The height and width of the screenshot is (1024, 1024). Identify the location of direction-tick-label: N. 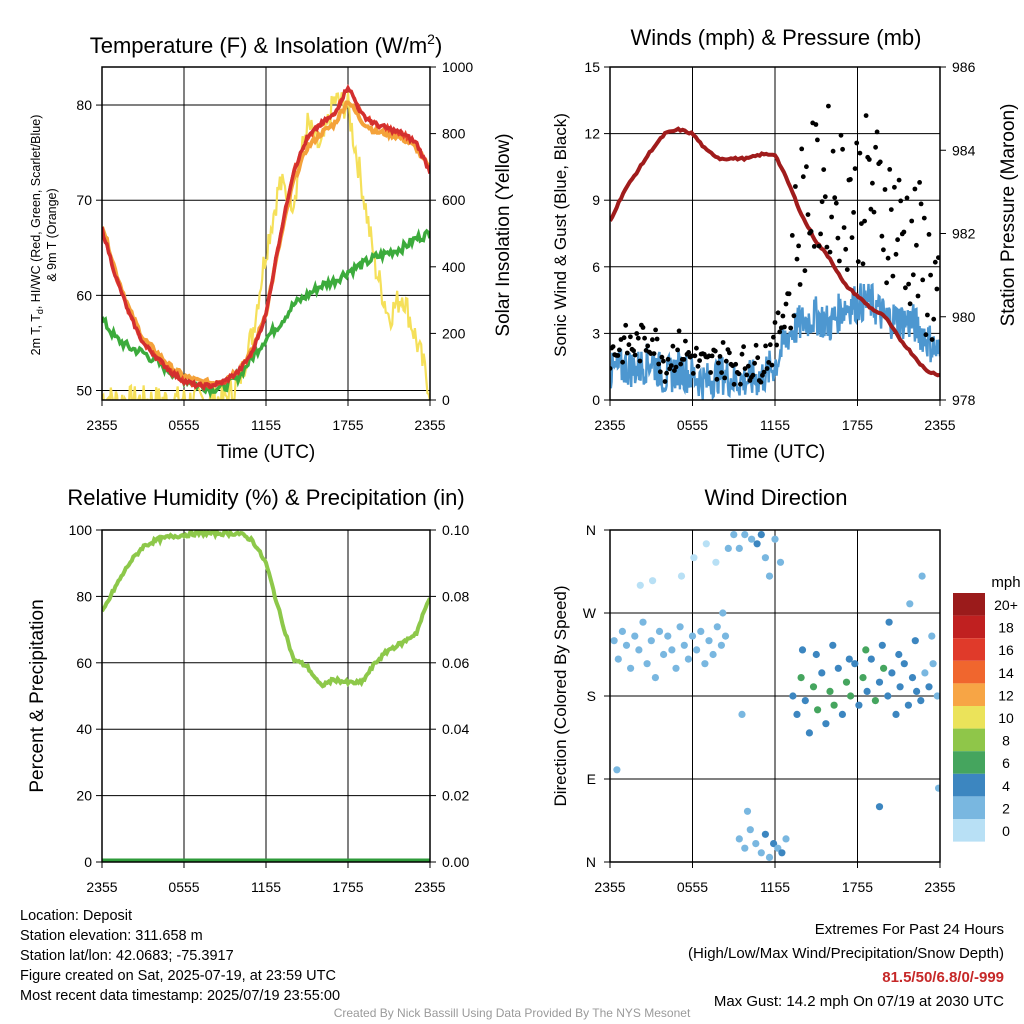
(591, 862).